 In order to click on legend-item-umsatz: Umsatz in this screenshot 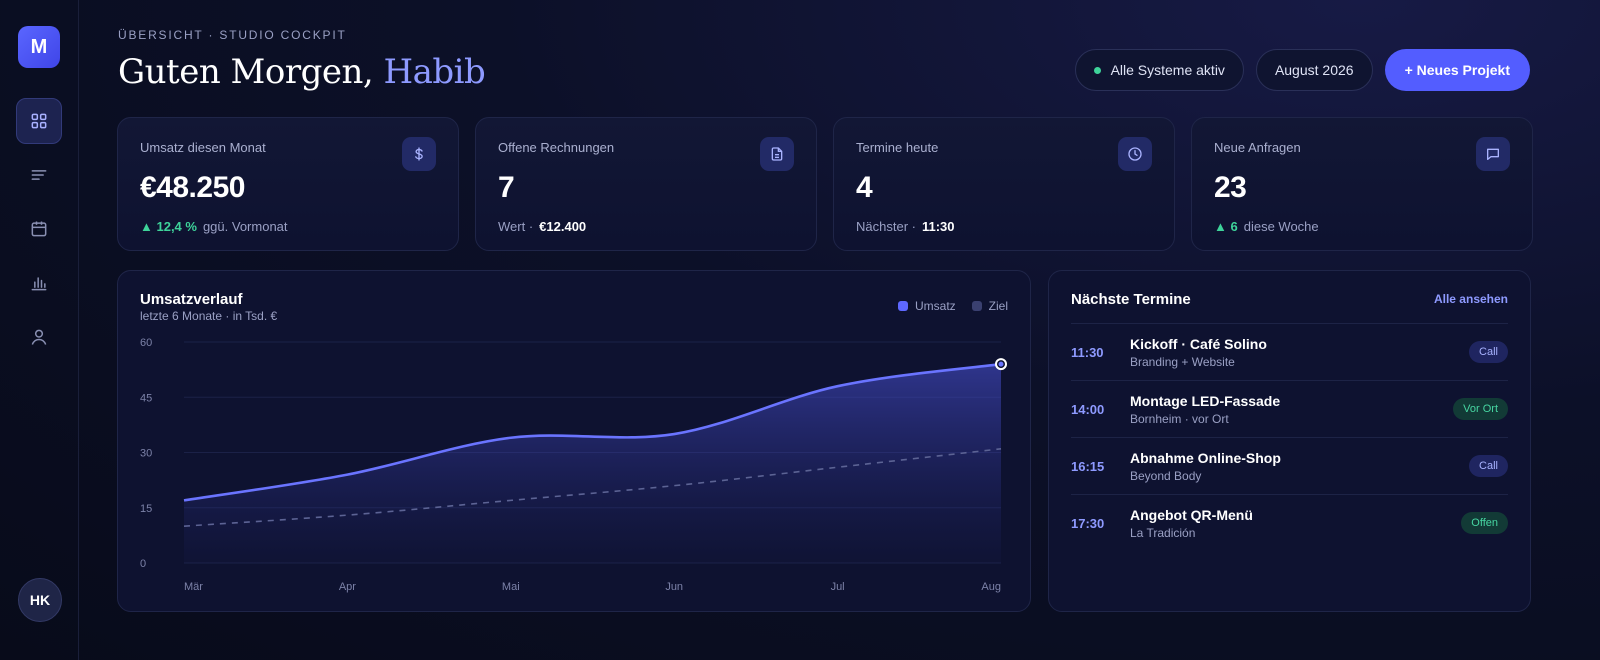, I will do `click(926, 306)`.